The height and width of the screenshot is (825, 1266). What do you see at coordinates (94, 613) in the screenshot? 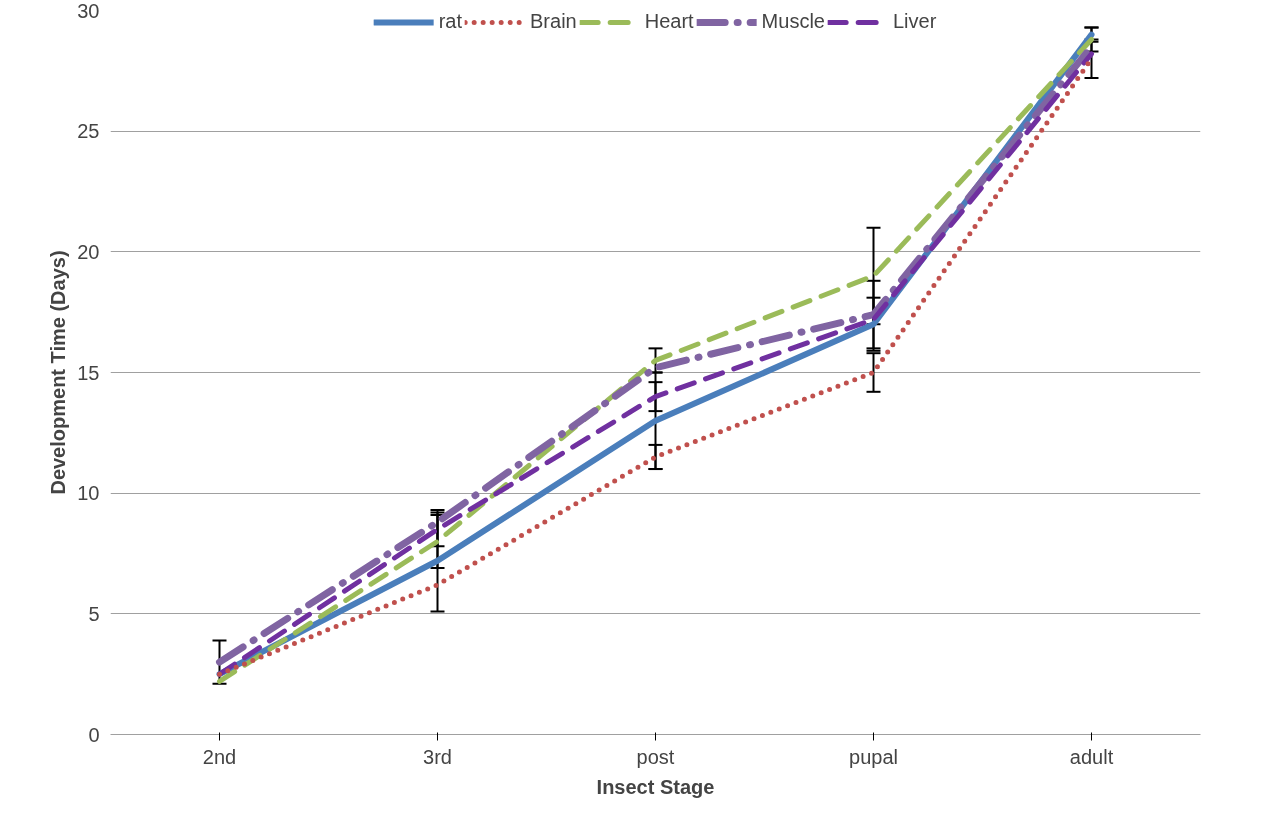
I see `y-tick-label: 5` at bounding box center [94, 613].